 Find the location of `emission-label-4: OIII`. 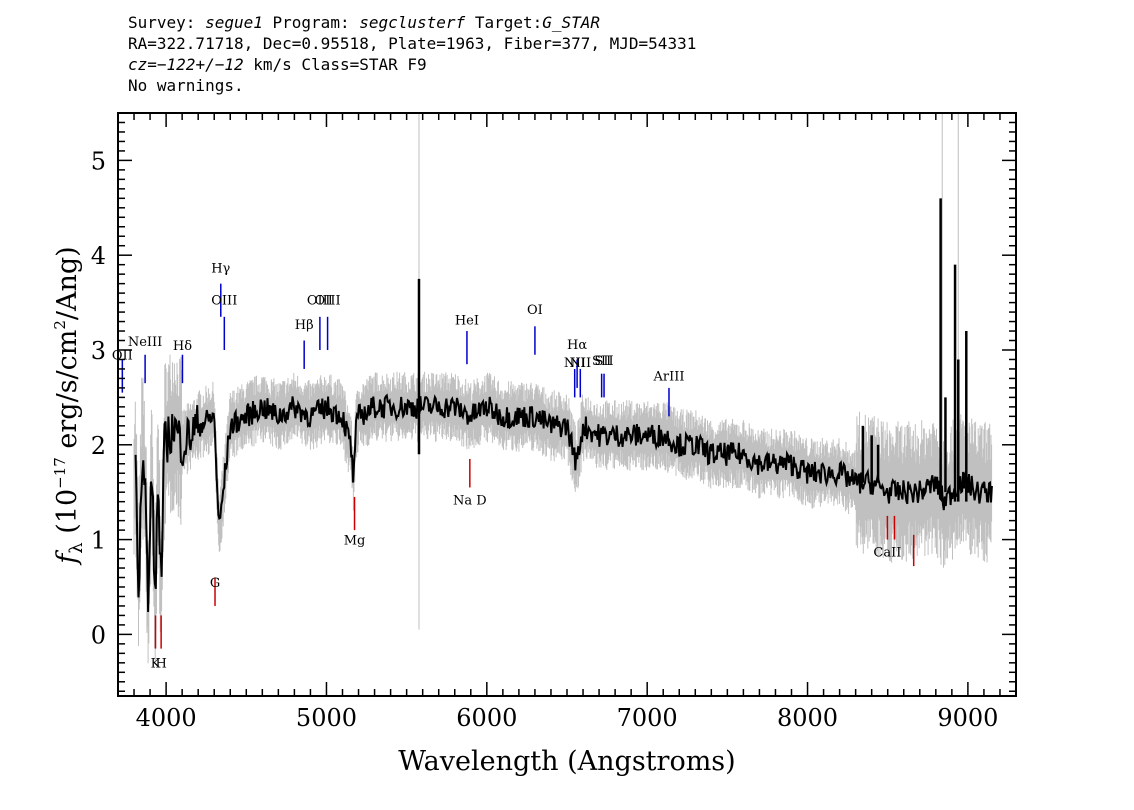

emission-label-4: OIII is located at coordinates (224, 300).